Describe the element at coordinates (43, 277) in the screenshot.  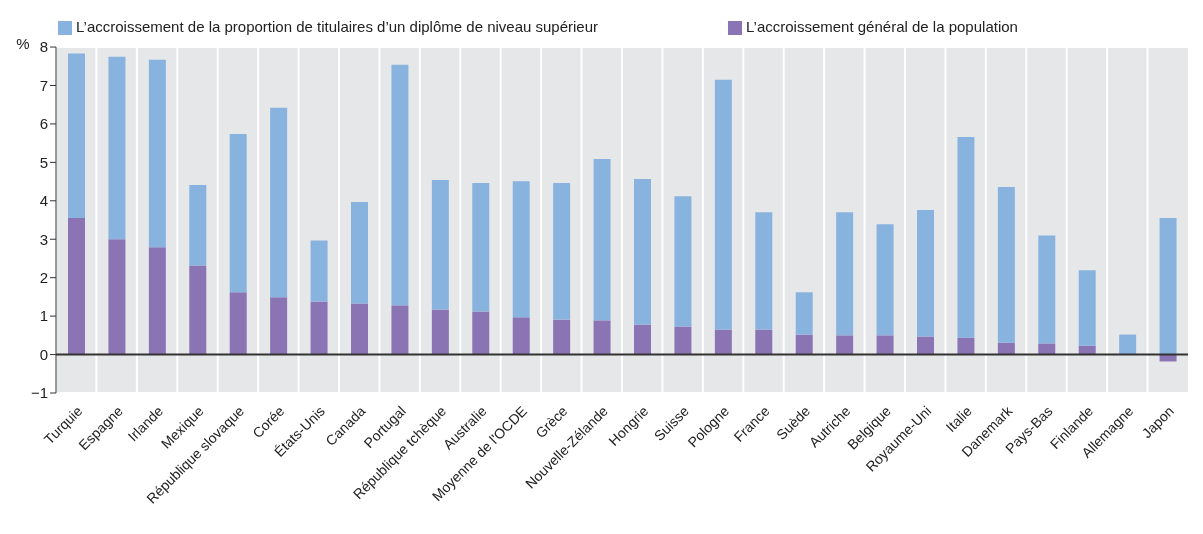
I see `y-tick-label: 2` at that location.